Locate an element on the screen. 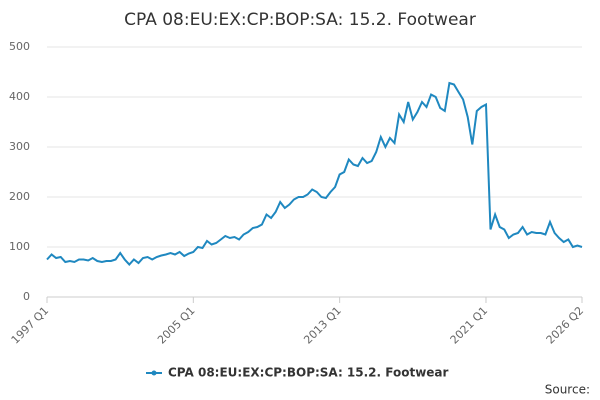 This screenshot has width=600, height=400. source: Source: is located at coordinates (567, 390).